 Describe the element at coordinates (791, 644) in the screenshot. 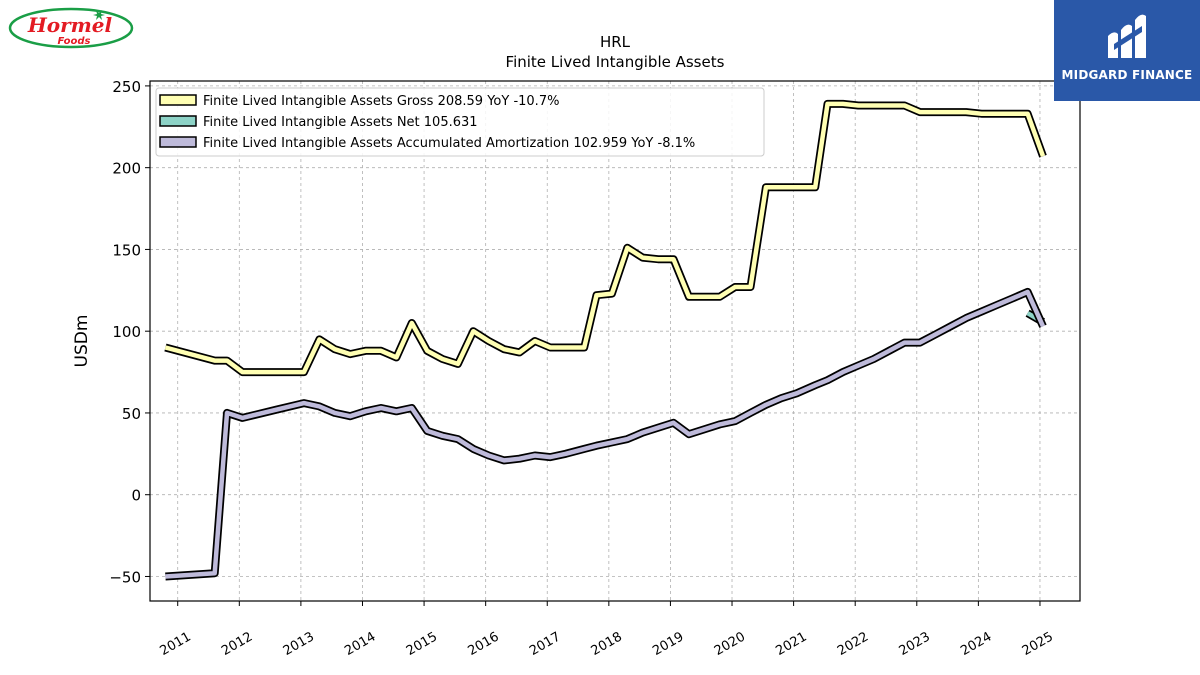

I see `x-tick-label: 2021` at that location.